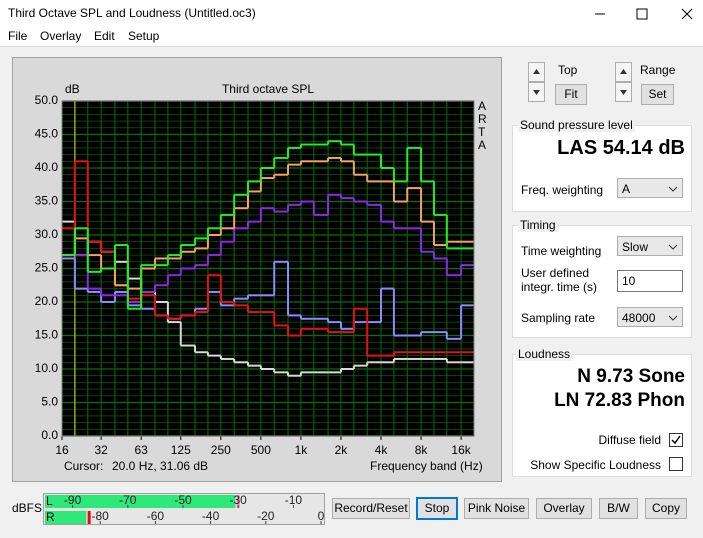 Image resolution: width=703 pixels, height=538 pixels. I want to click on loudness-sone: N 9.73 Sone, so click(631, 376).